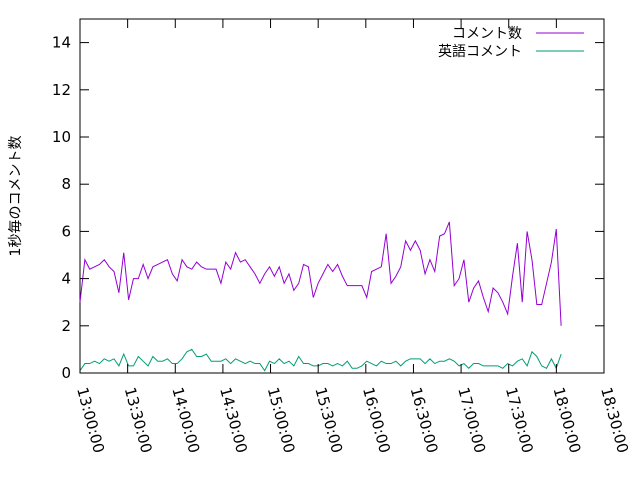 The height and width of the screenshot is (480, 640). Describe the element at coordinates (480, 51) in the screenshot. I see `legend-label: 英語コメント` at that location.